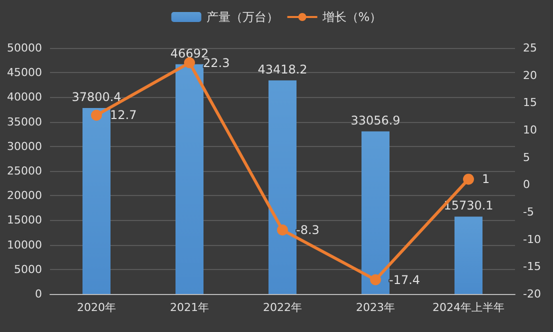 The height and width of the screenshot is (332, 553). Describe the element at coordinates (532, 294) in the screenshot. I see `y2-tick-label: -20` at that location.